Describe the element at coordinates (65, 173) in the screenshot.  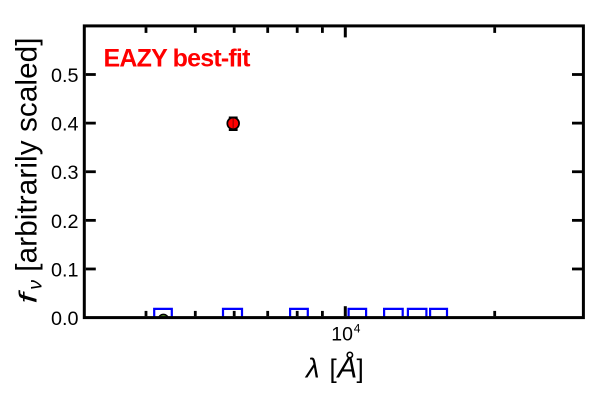
I see `svg-text: 0.3` at that location.